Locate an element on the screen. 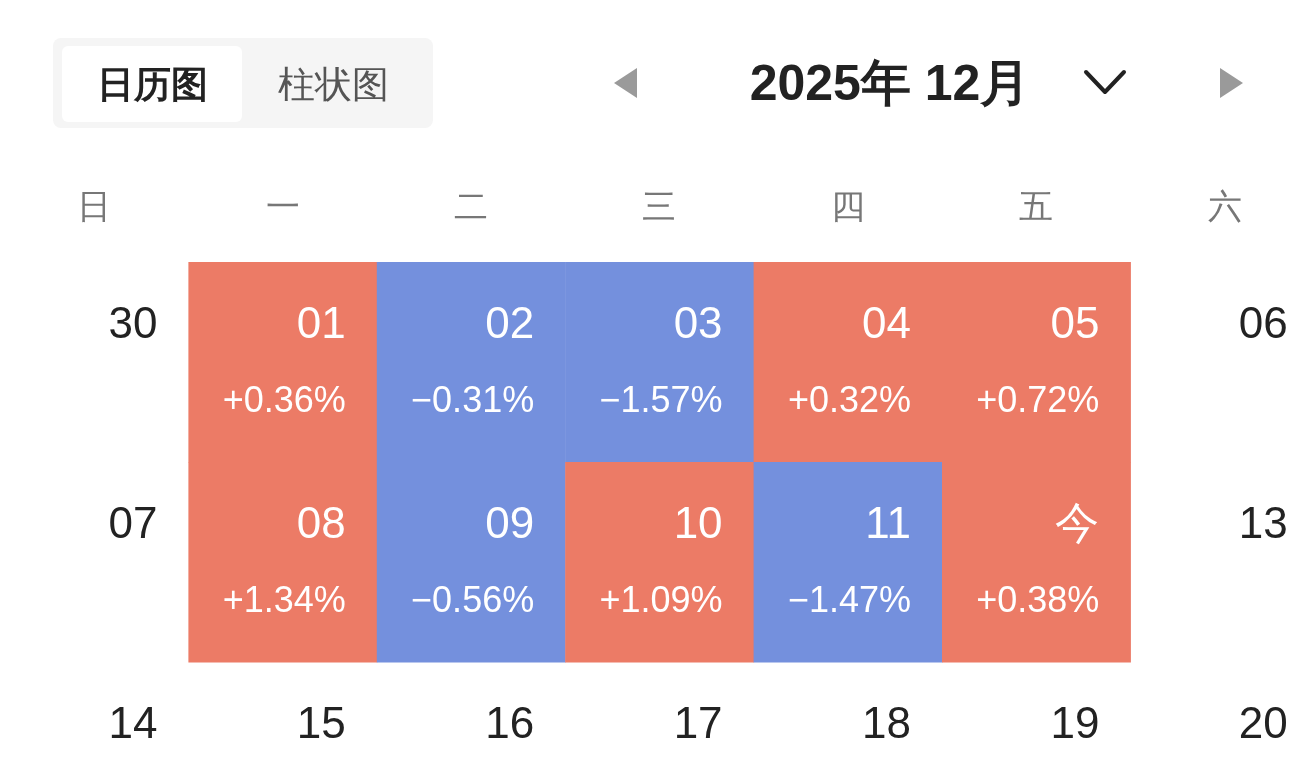  annotation: 03 is located at coordinates (698, 322).